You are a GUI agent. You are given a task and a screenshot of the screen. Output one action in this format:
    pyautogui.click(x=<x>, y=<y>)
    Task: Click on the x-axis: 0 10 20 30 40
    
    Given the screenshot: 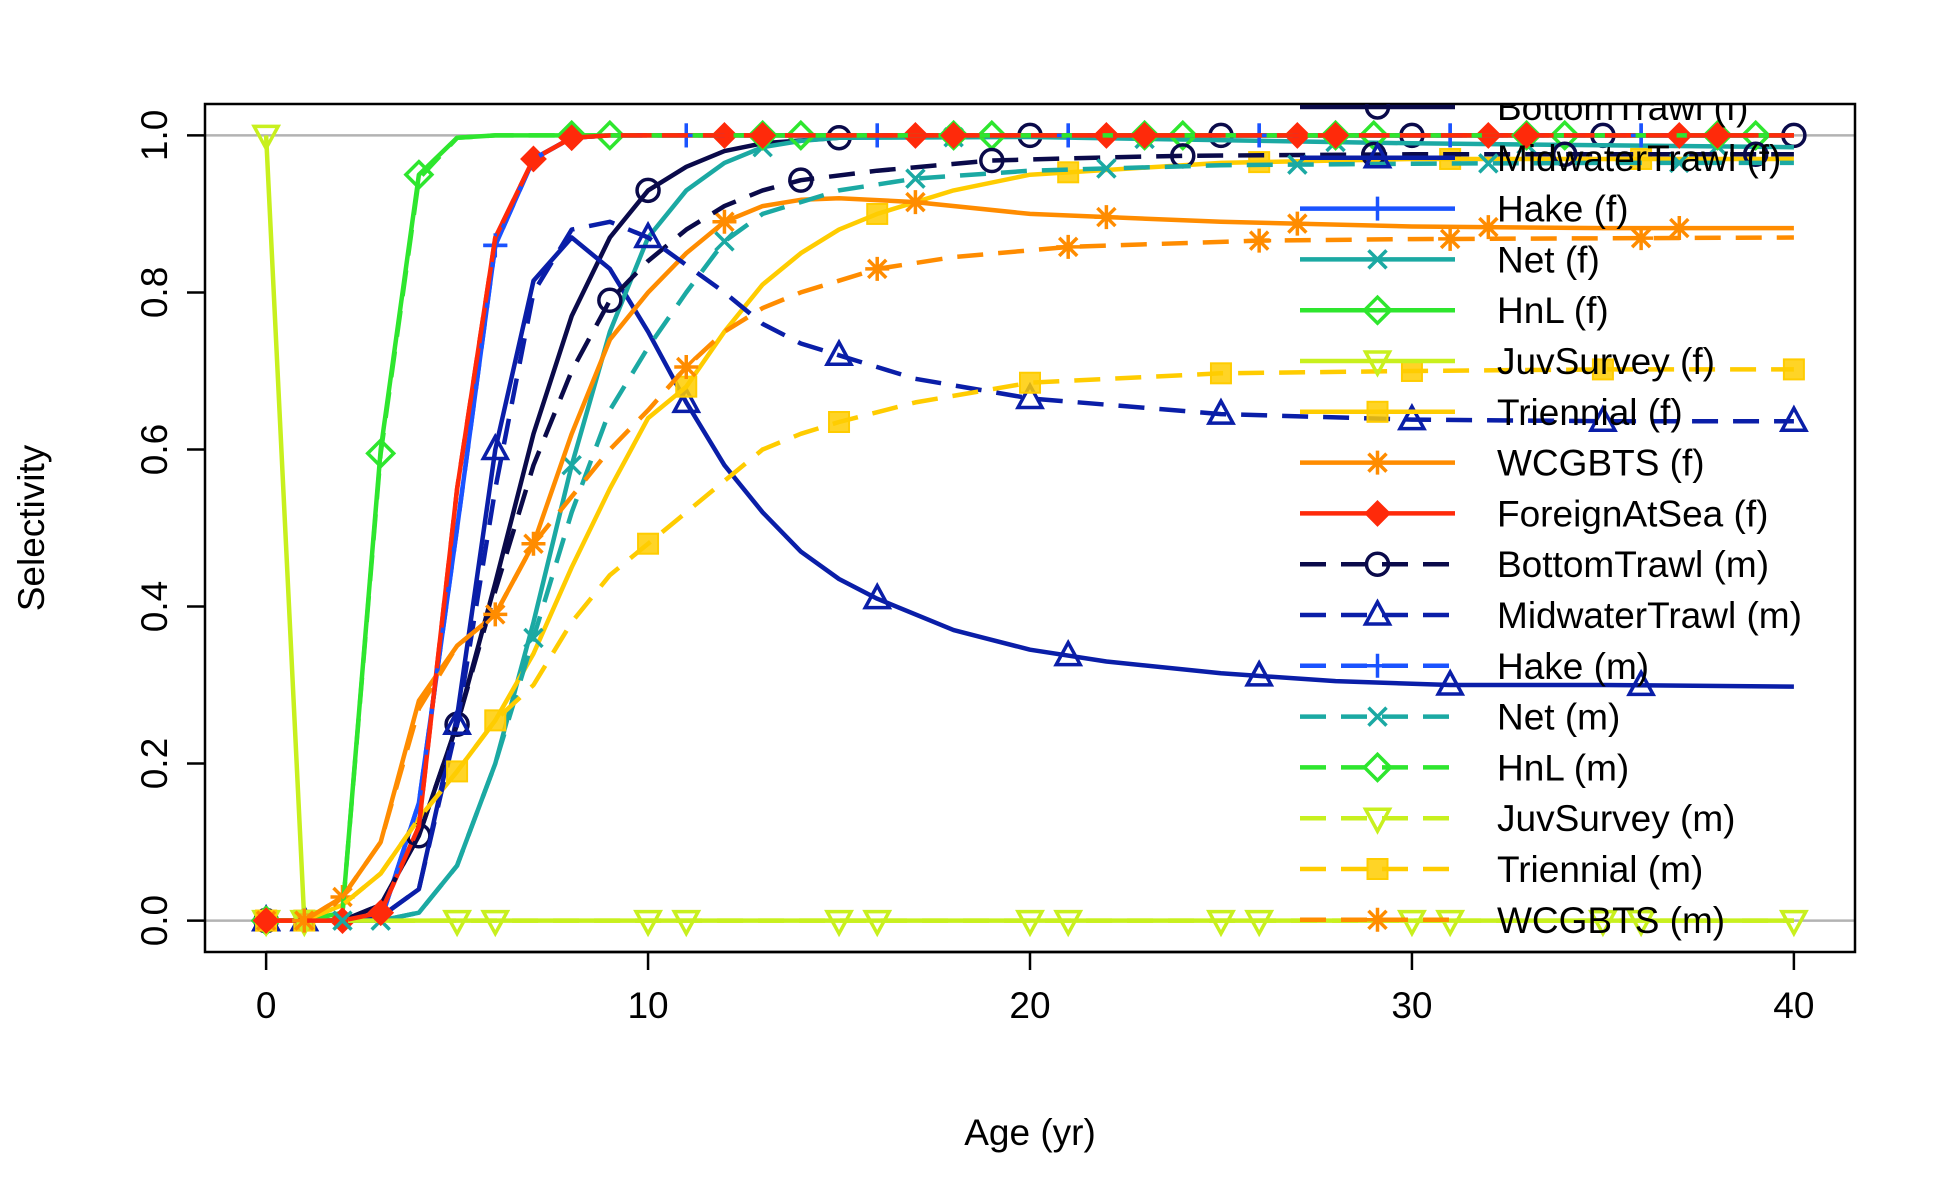 What is the action you would take?
    pyautogui.click(x=1035, y=988)
    